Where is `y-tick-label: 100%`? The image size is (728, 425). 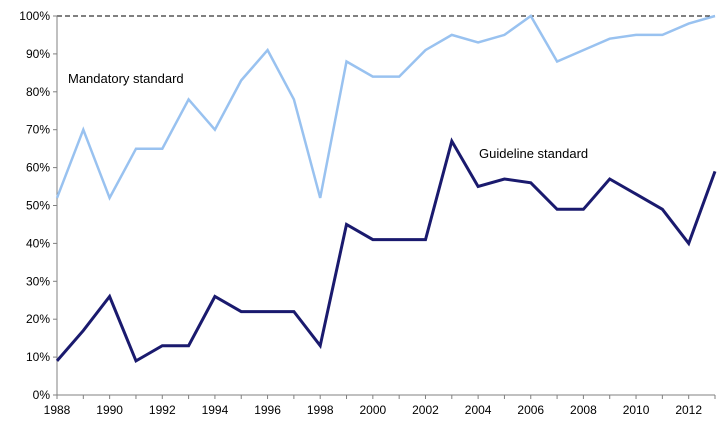
y-tick-label: 100% is located at coordinates (34, 16).